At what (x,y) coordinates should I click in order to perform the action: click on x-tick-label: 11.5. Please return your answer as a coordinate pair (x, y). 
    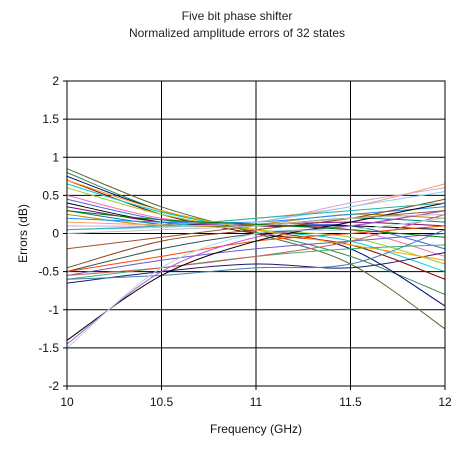
    Looking at the image, I should click on (350, 402).